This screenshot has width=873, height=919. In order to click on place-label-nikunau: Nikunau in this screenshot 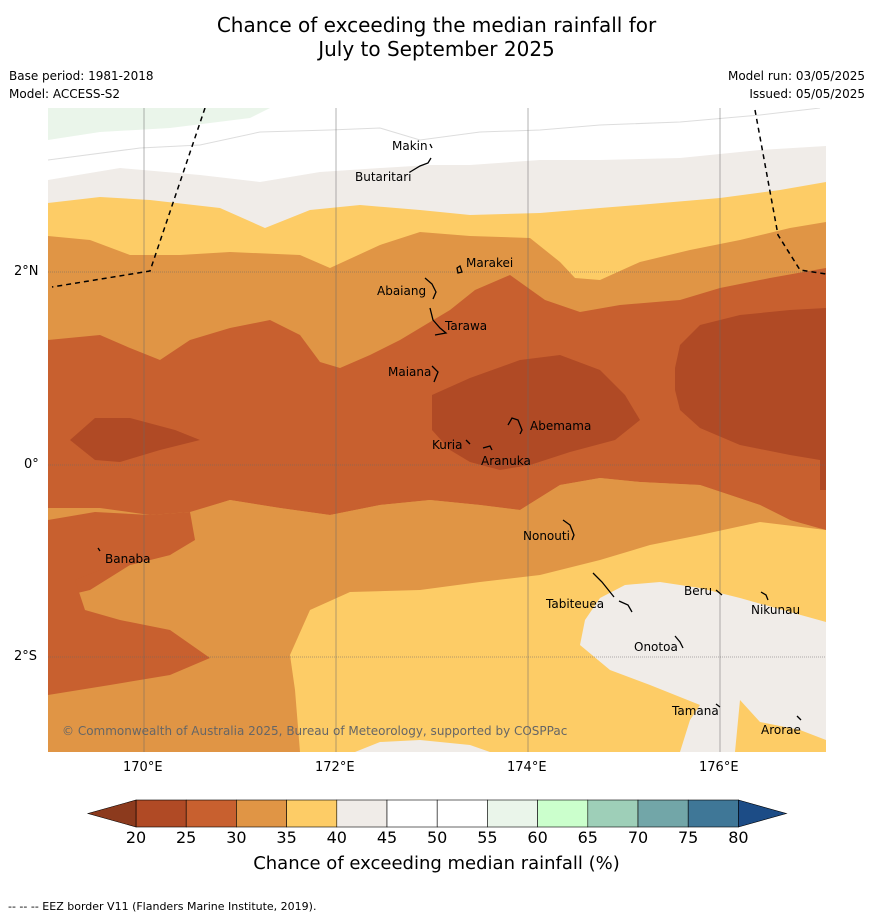, I will do `click(776, 610)`.